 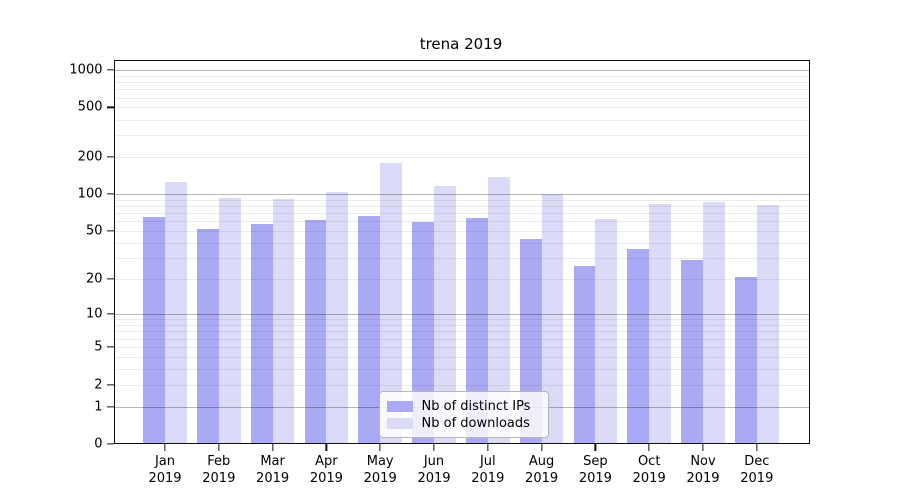 What do you see at coordinates (315, 331) in the screenshot?
I see `bar-ips-apr` at bounding box center [315, 331].